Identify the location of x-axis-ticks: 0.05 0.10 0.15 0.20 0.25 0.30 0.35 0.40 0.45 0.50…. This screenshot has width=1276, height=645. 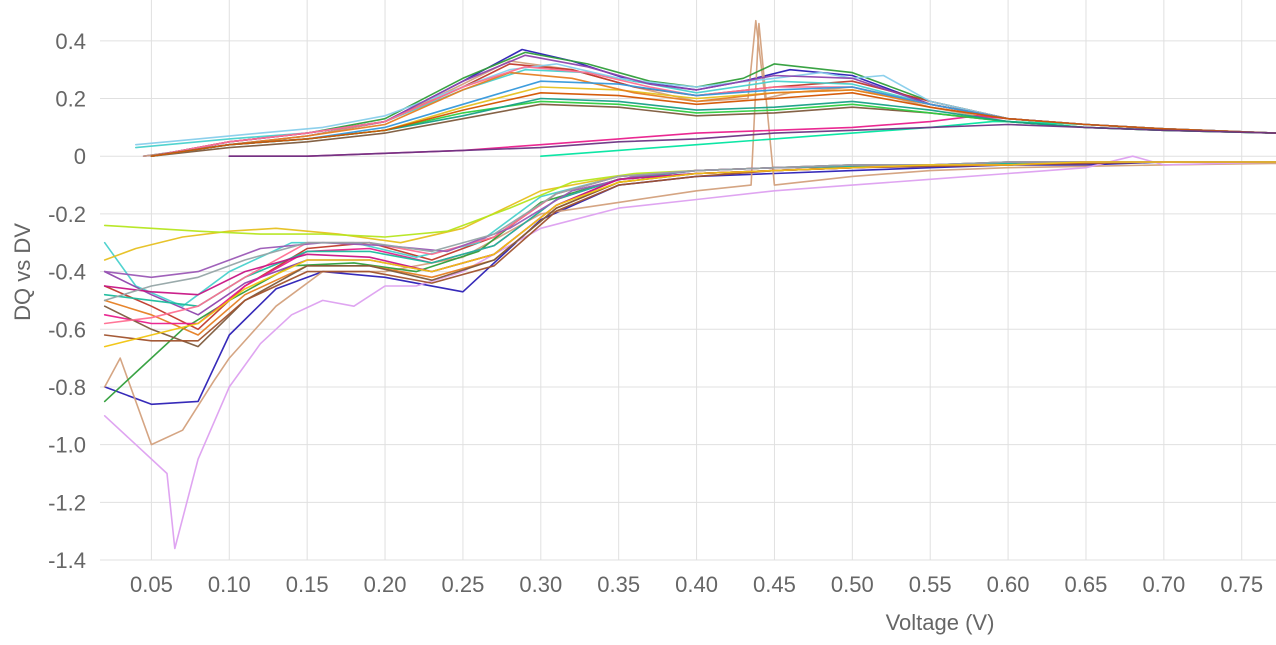
(696, 584).